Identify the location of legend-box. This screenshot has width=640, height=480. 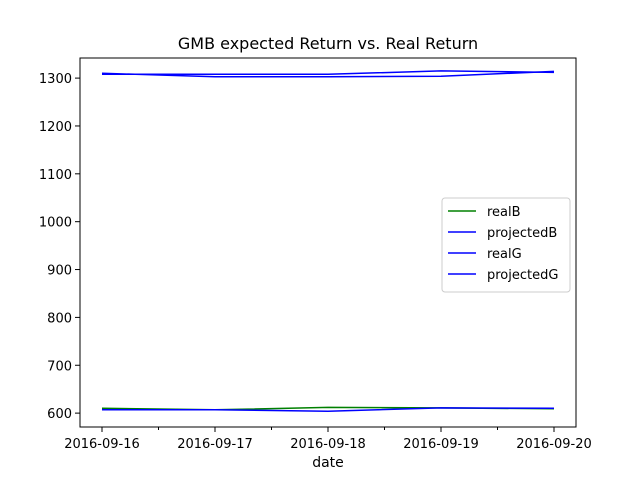
(506, 245).